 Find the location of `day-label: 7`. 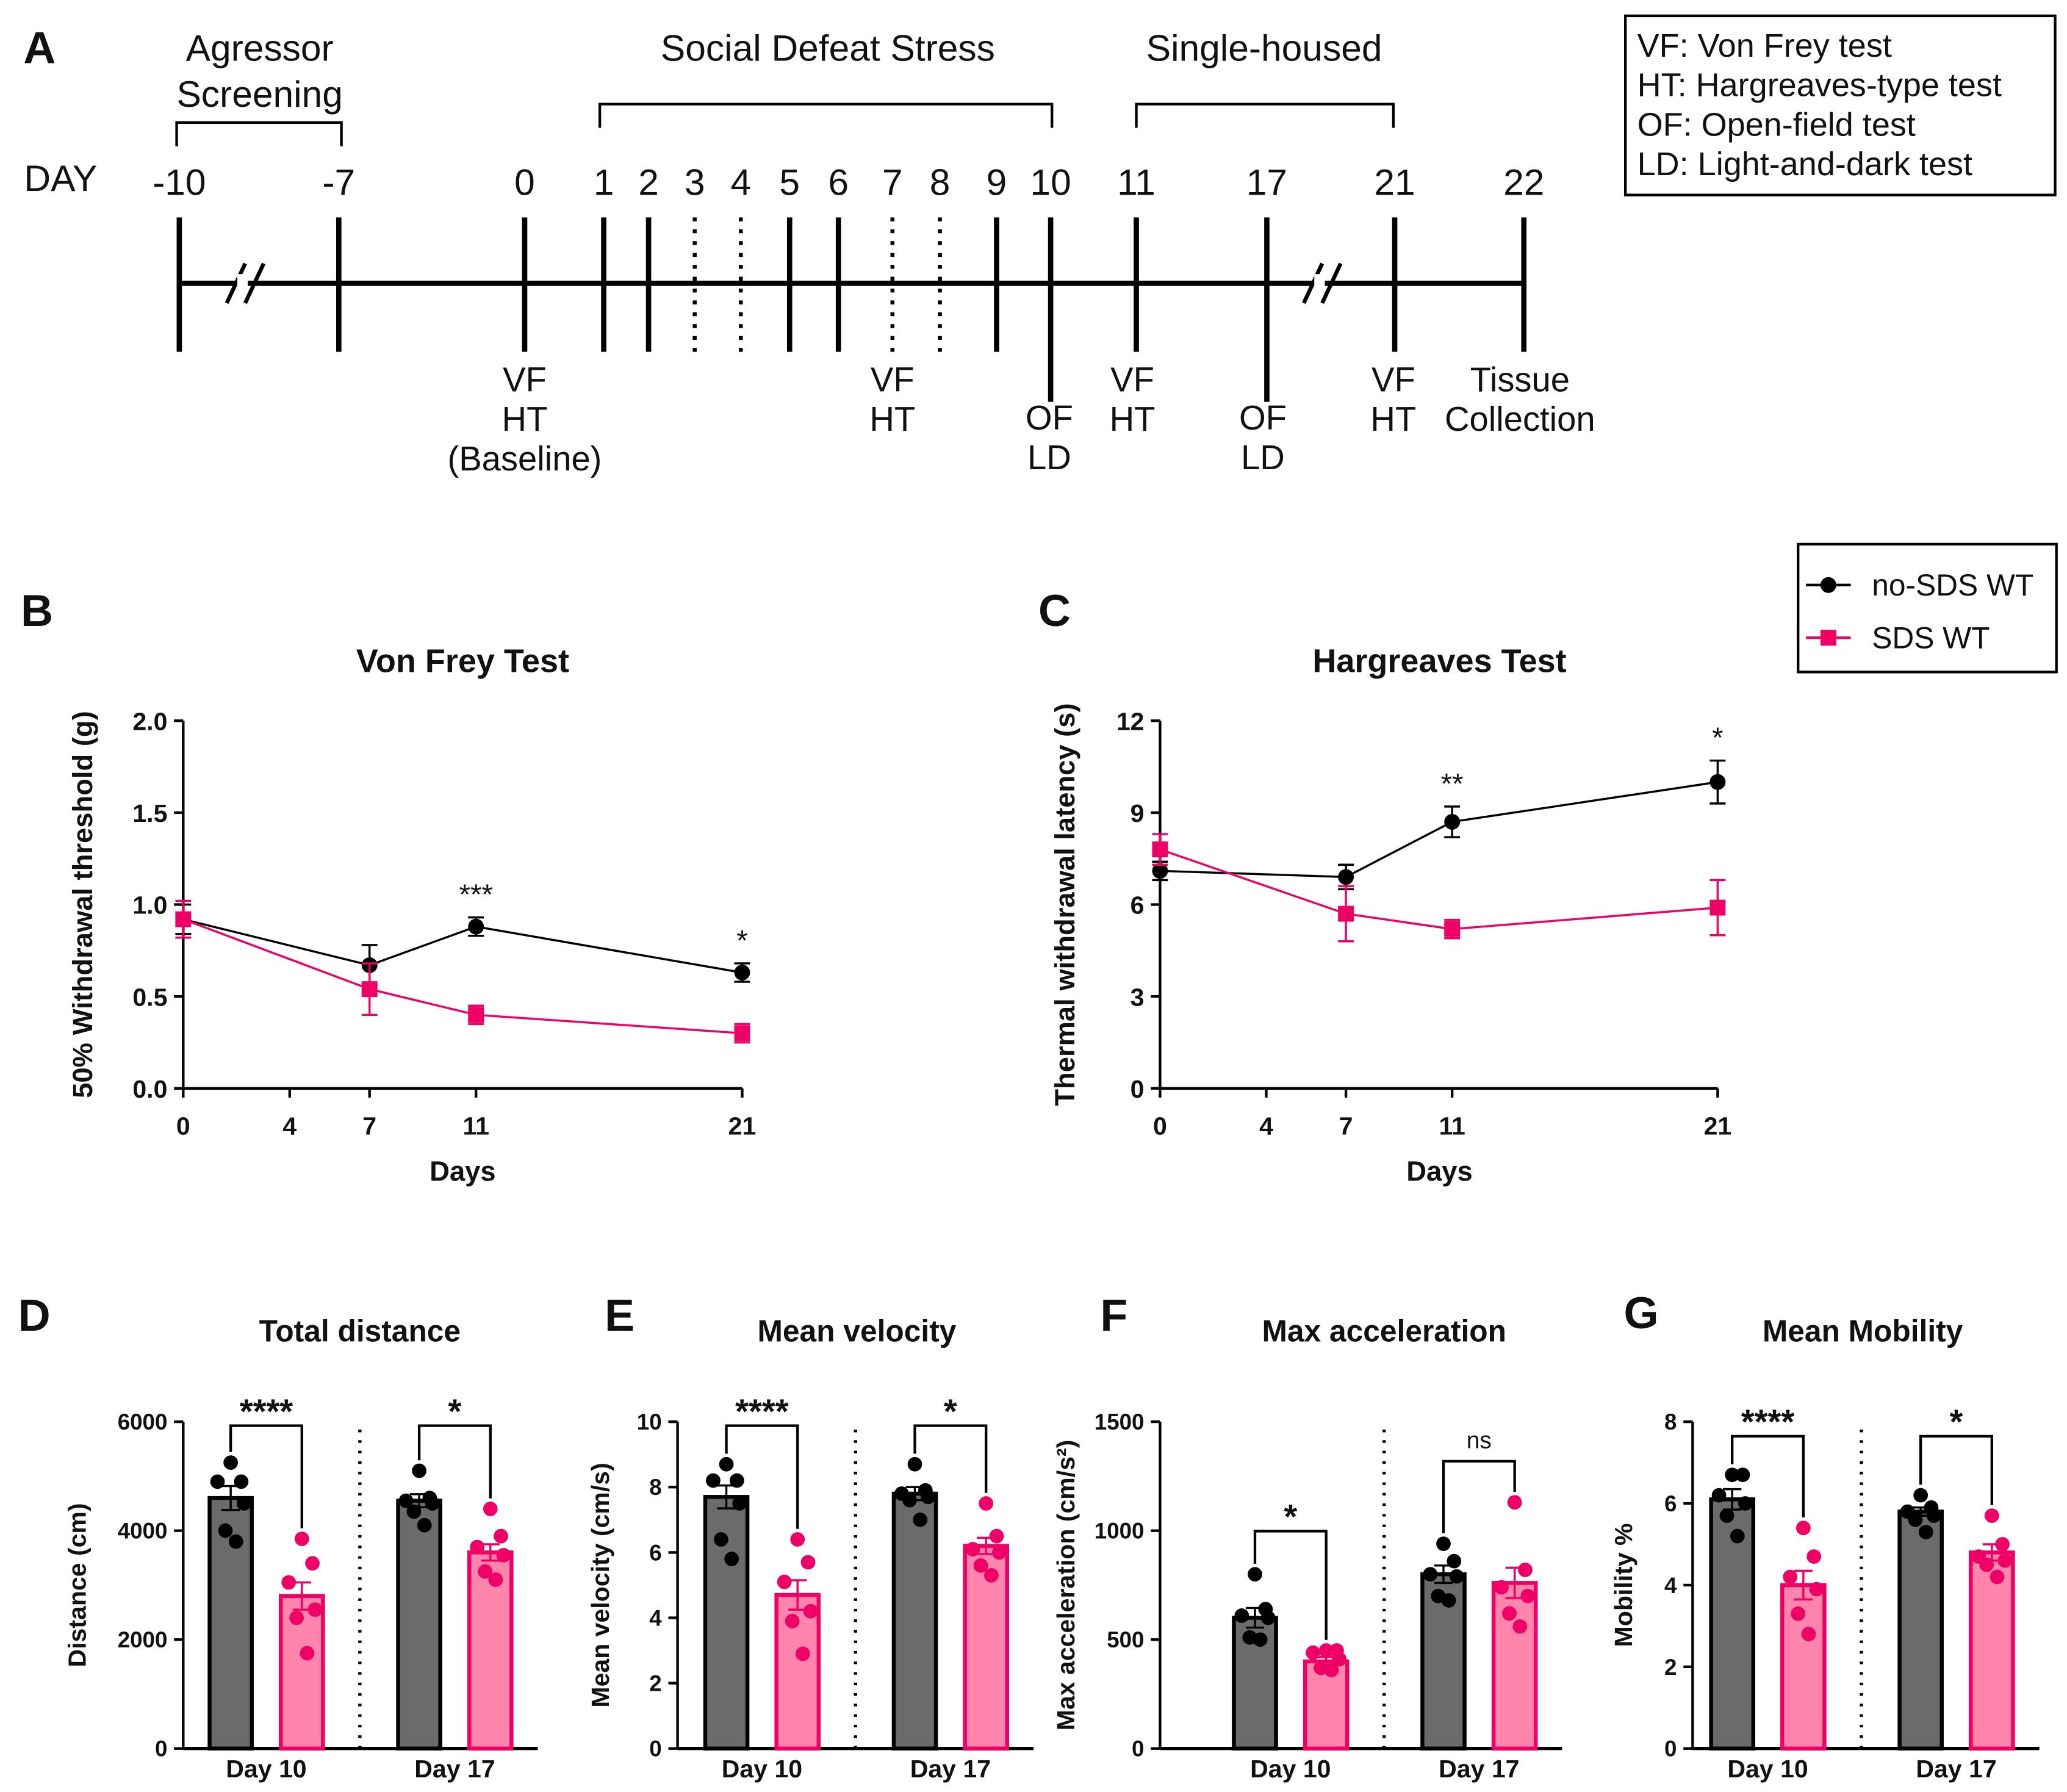

day-label: 7 is located at coordinates (892, 182).